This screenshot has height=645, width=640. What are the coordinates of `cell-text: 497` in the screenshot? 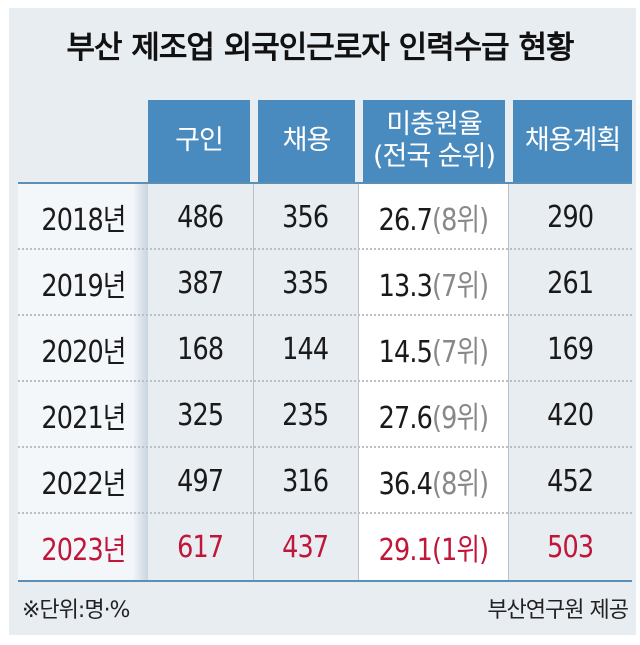 It's located at (200, 481).